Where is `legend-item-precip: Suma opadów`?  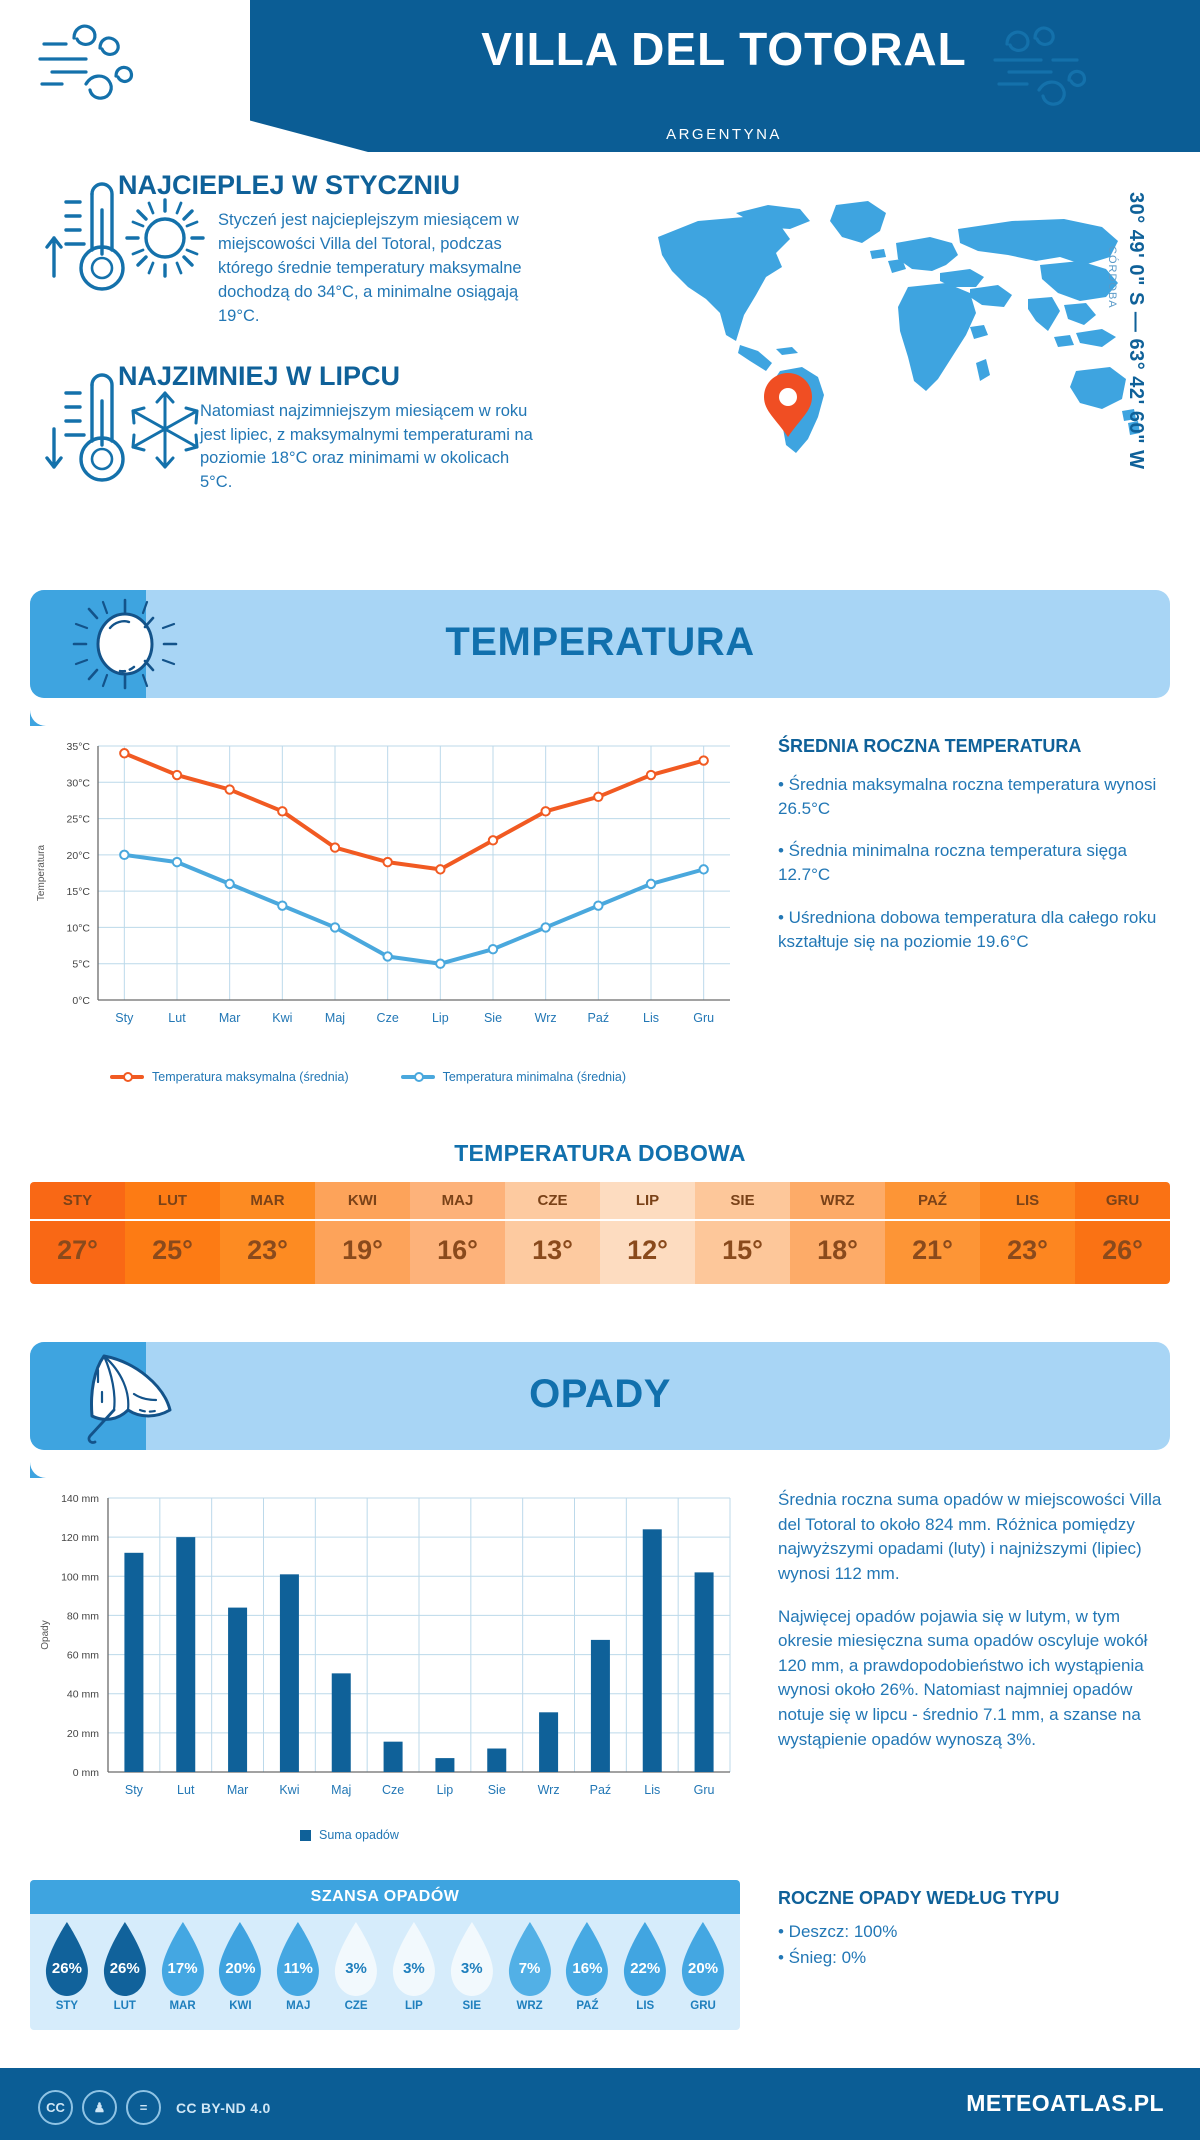
legend-item-precip: Suma opadów is located at coordinates (349, 1835).